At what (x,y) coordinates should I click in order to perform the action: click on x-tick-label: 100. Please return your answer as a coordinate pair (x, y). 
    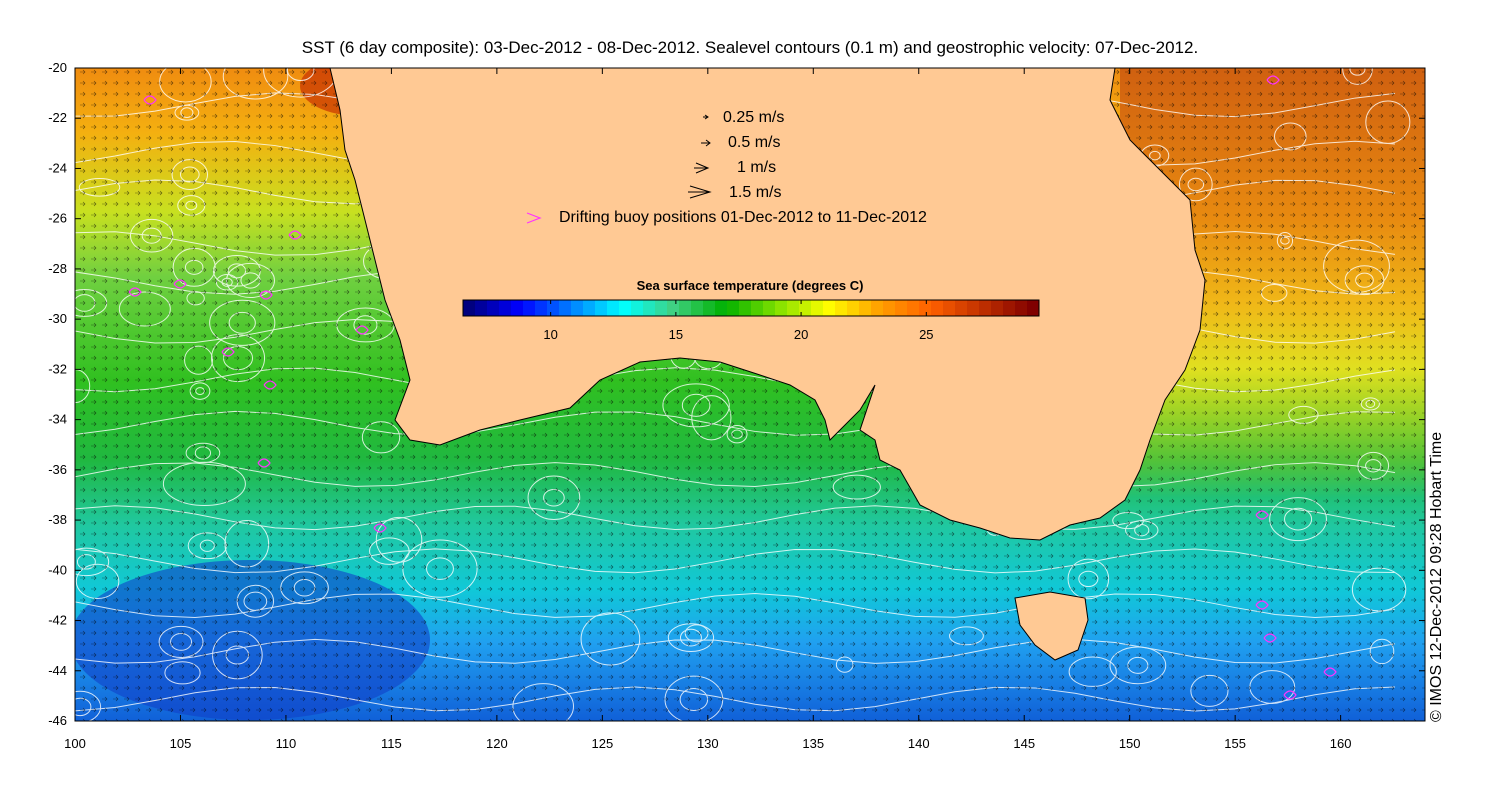
    Looking at the image, I should click on (75, 743).